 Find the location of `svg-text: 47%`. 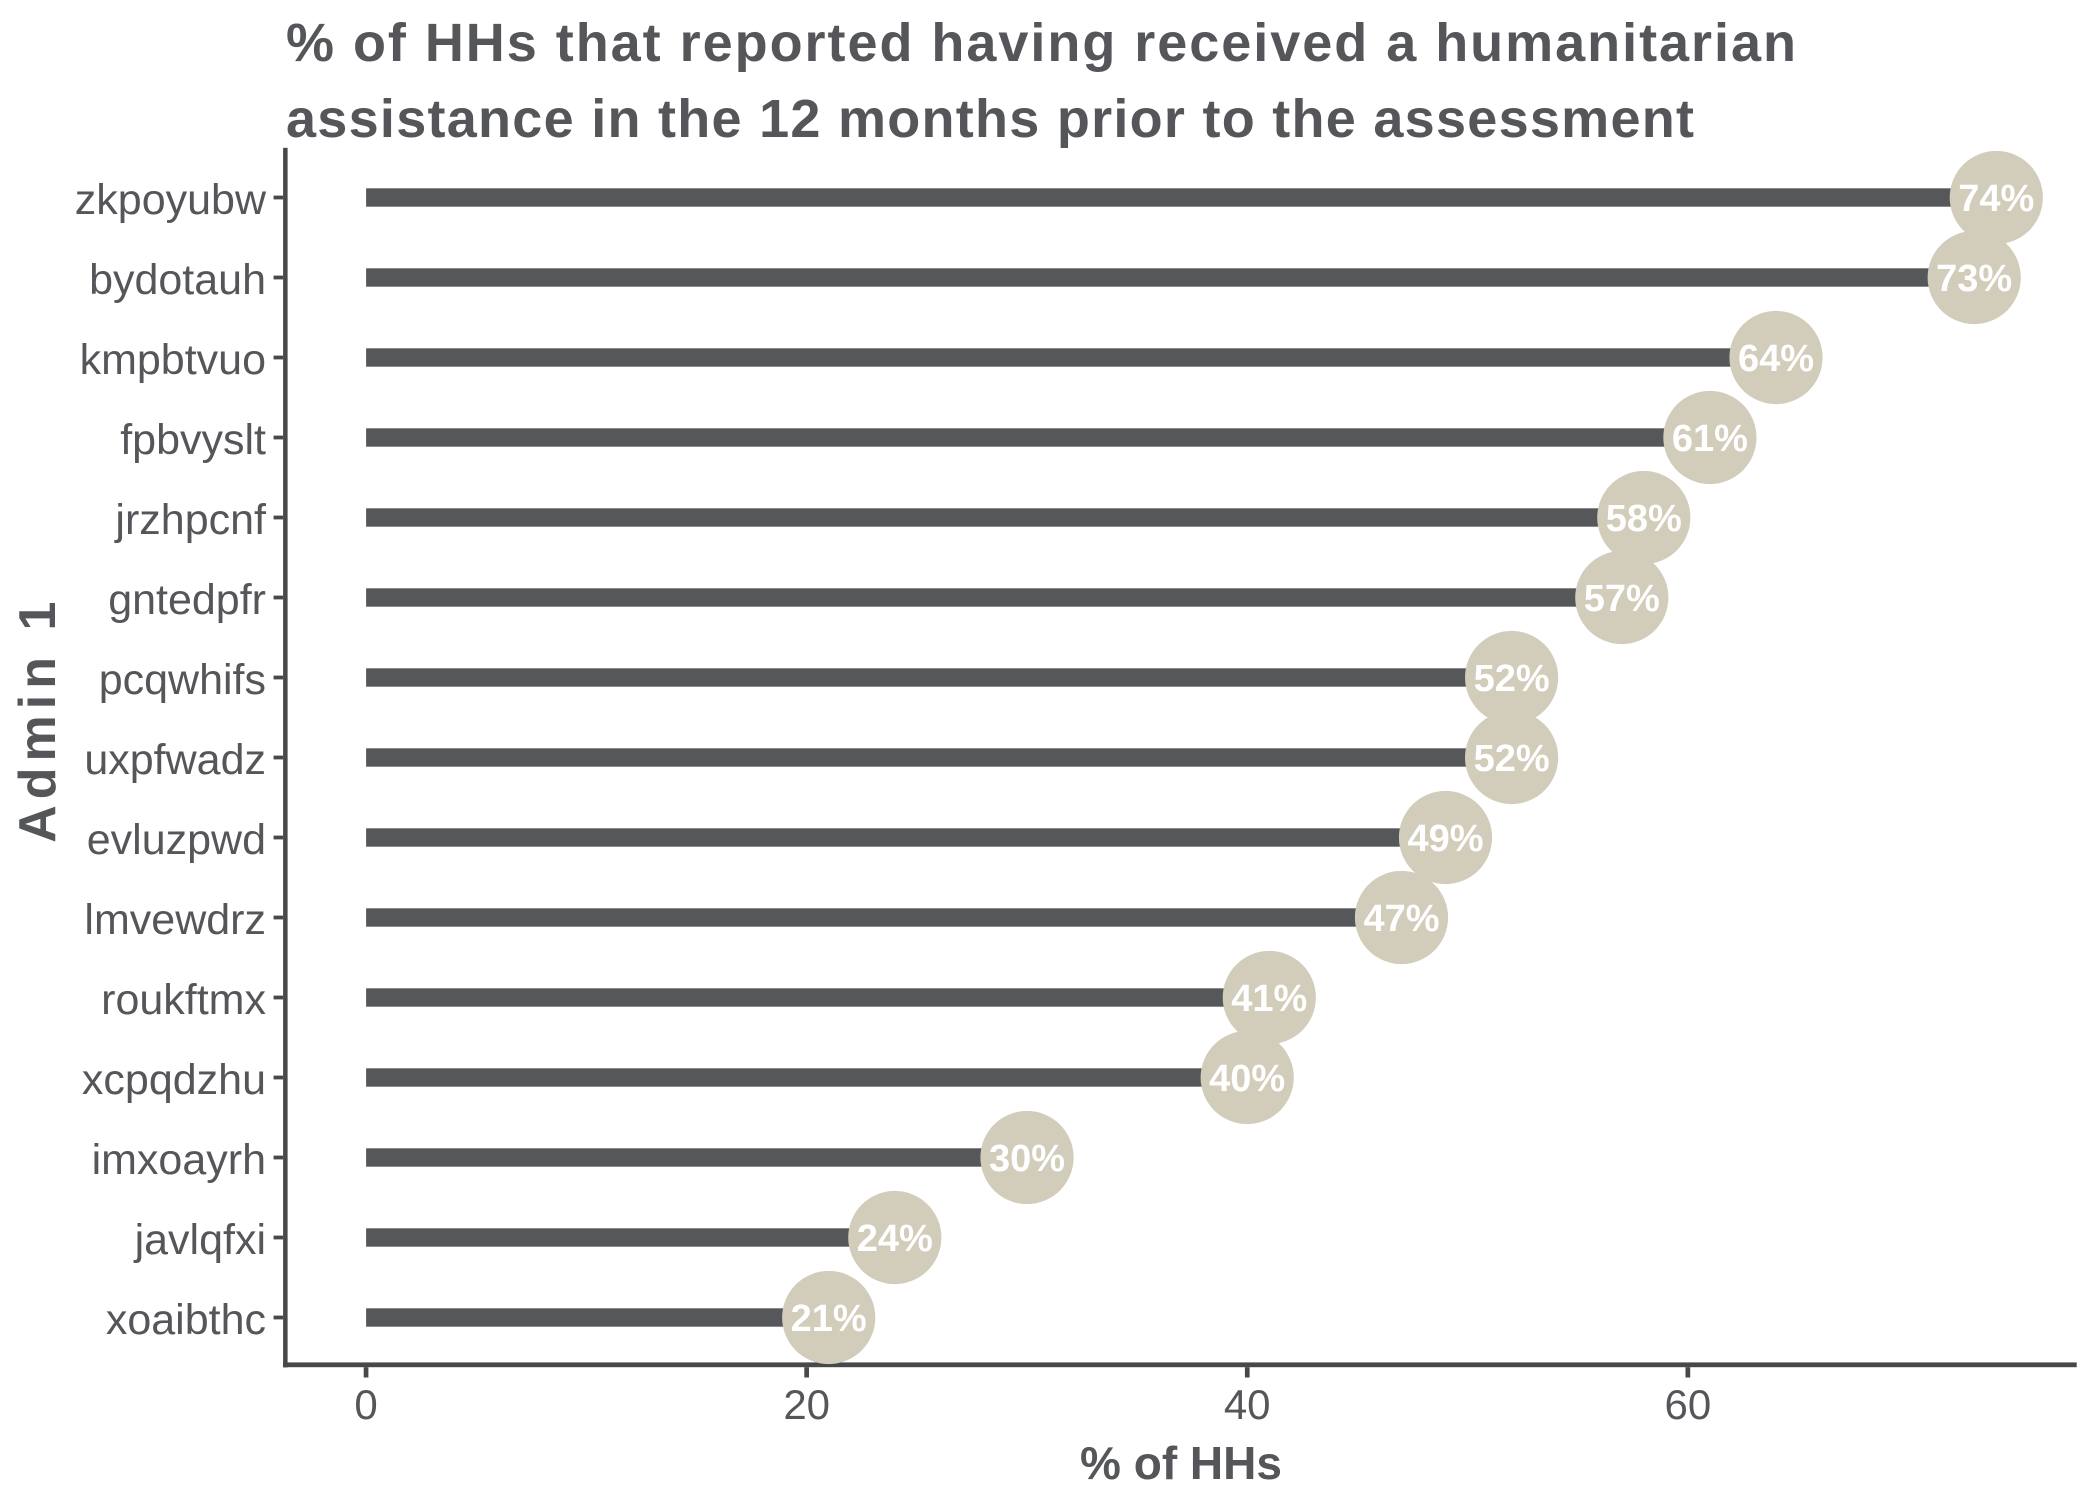

svg-text: 47% is located at coordinates (1401, 919).